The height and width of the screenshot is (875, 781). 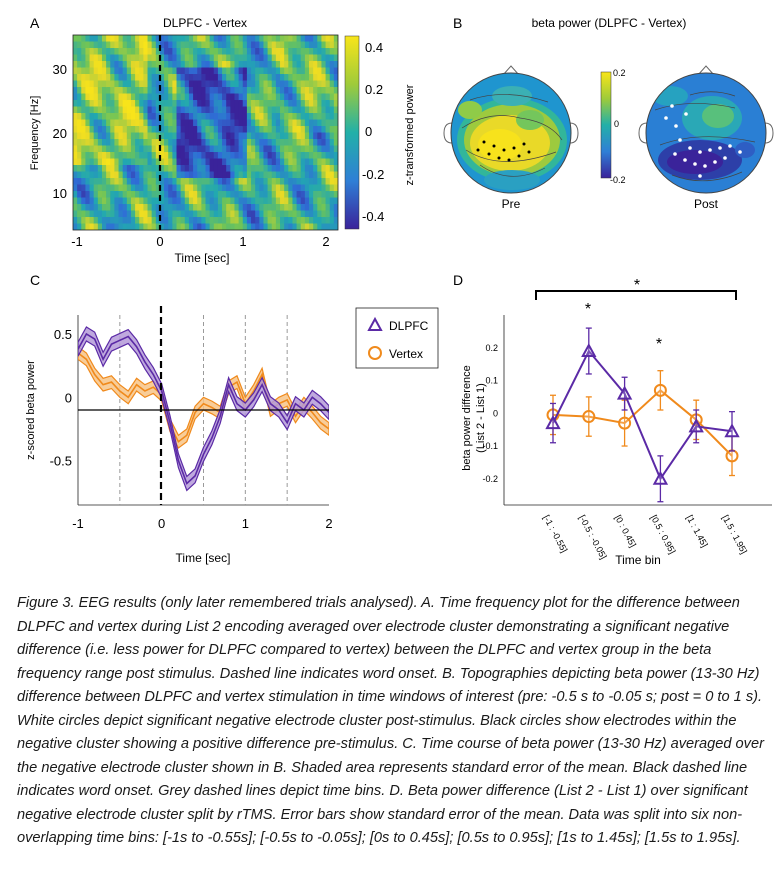 I want to click on dlpfc-point, so click(x=732, y=430).